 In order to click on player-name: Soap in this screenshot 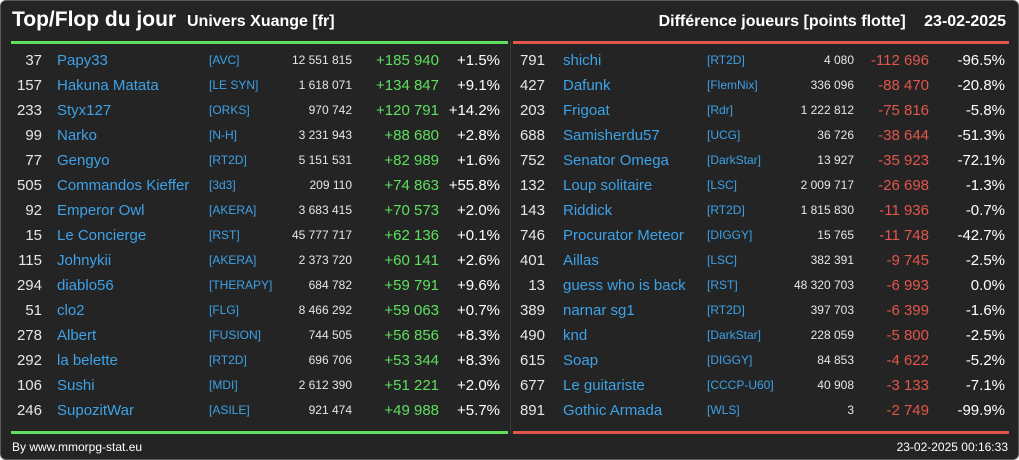, I will do `click(581, 360)`.